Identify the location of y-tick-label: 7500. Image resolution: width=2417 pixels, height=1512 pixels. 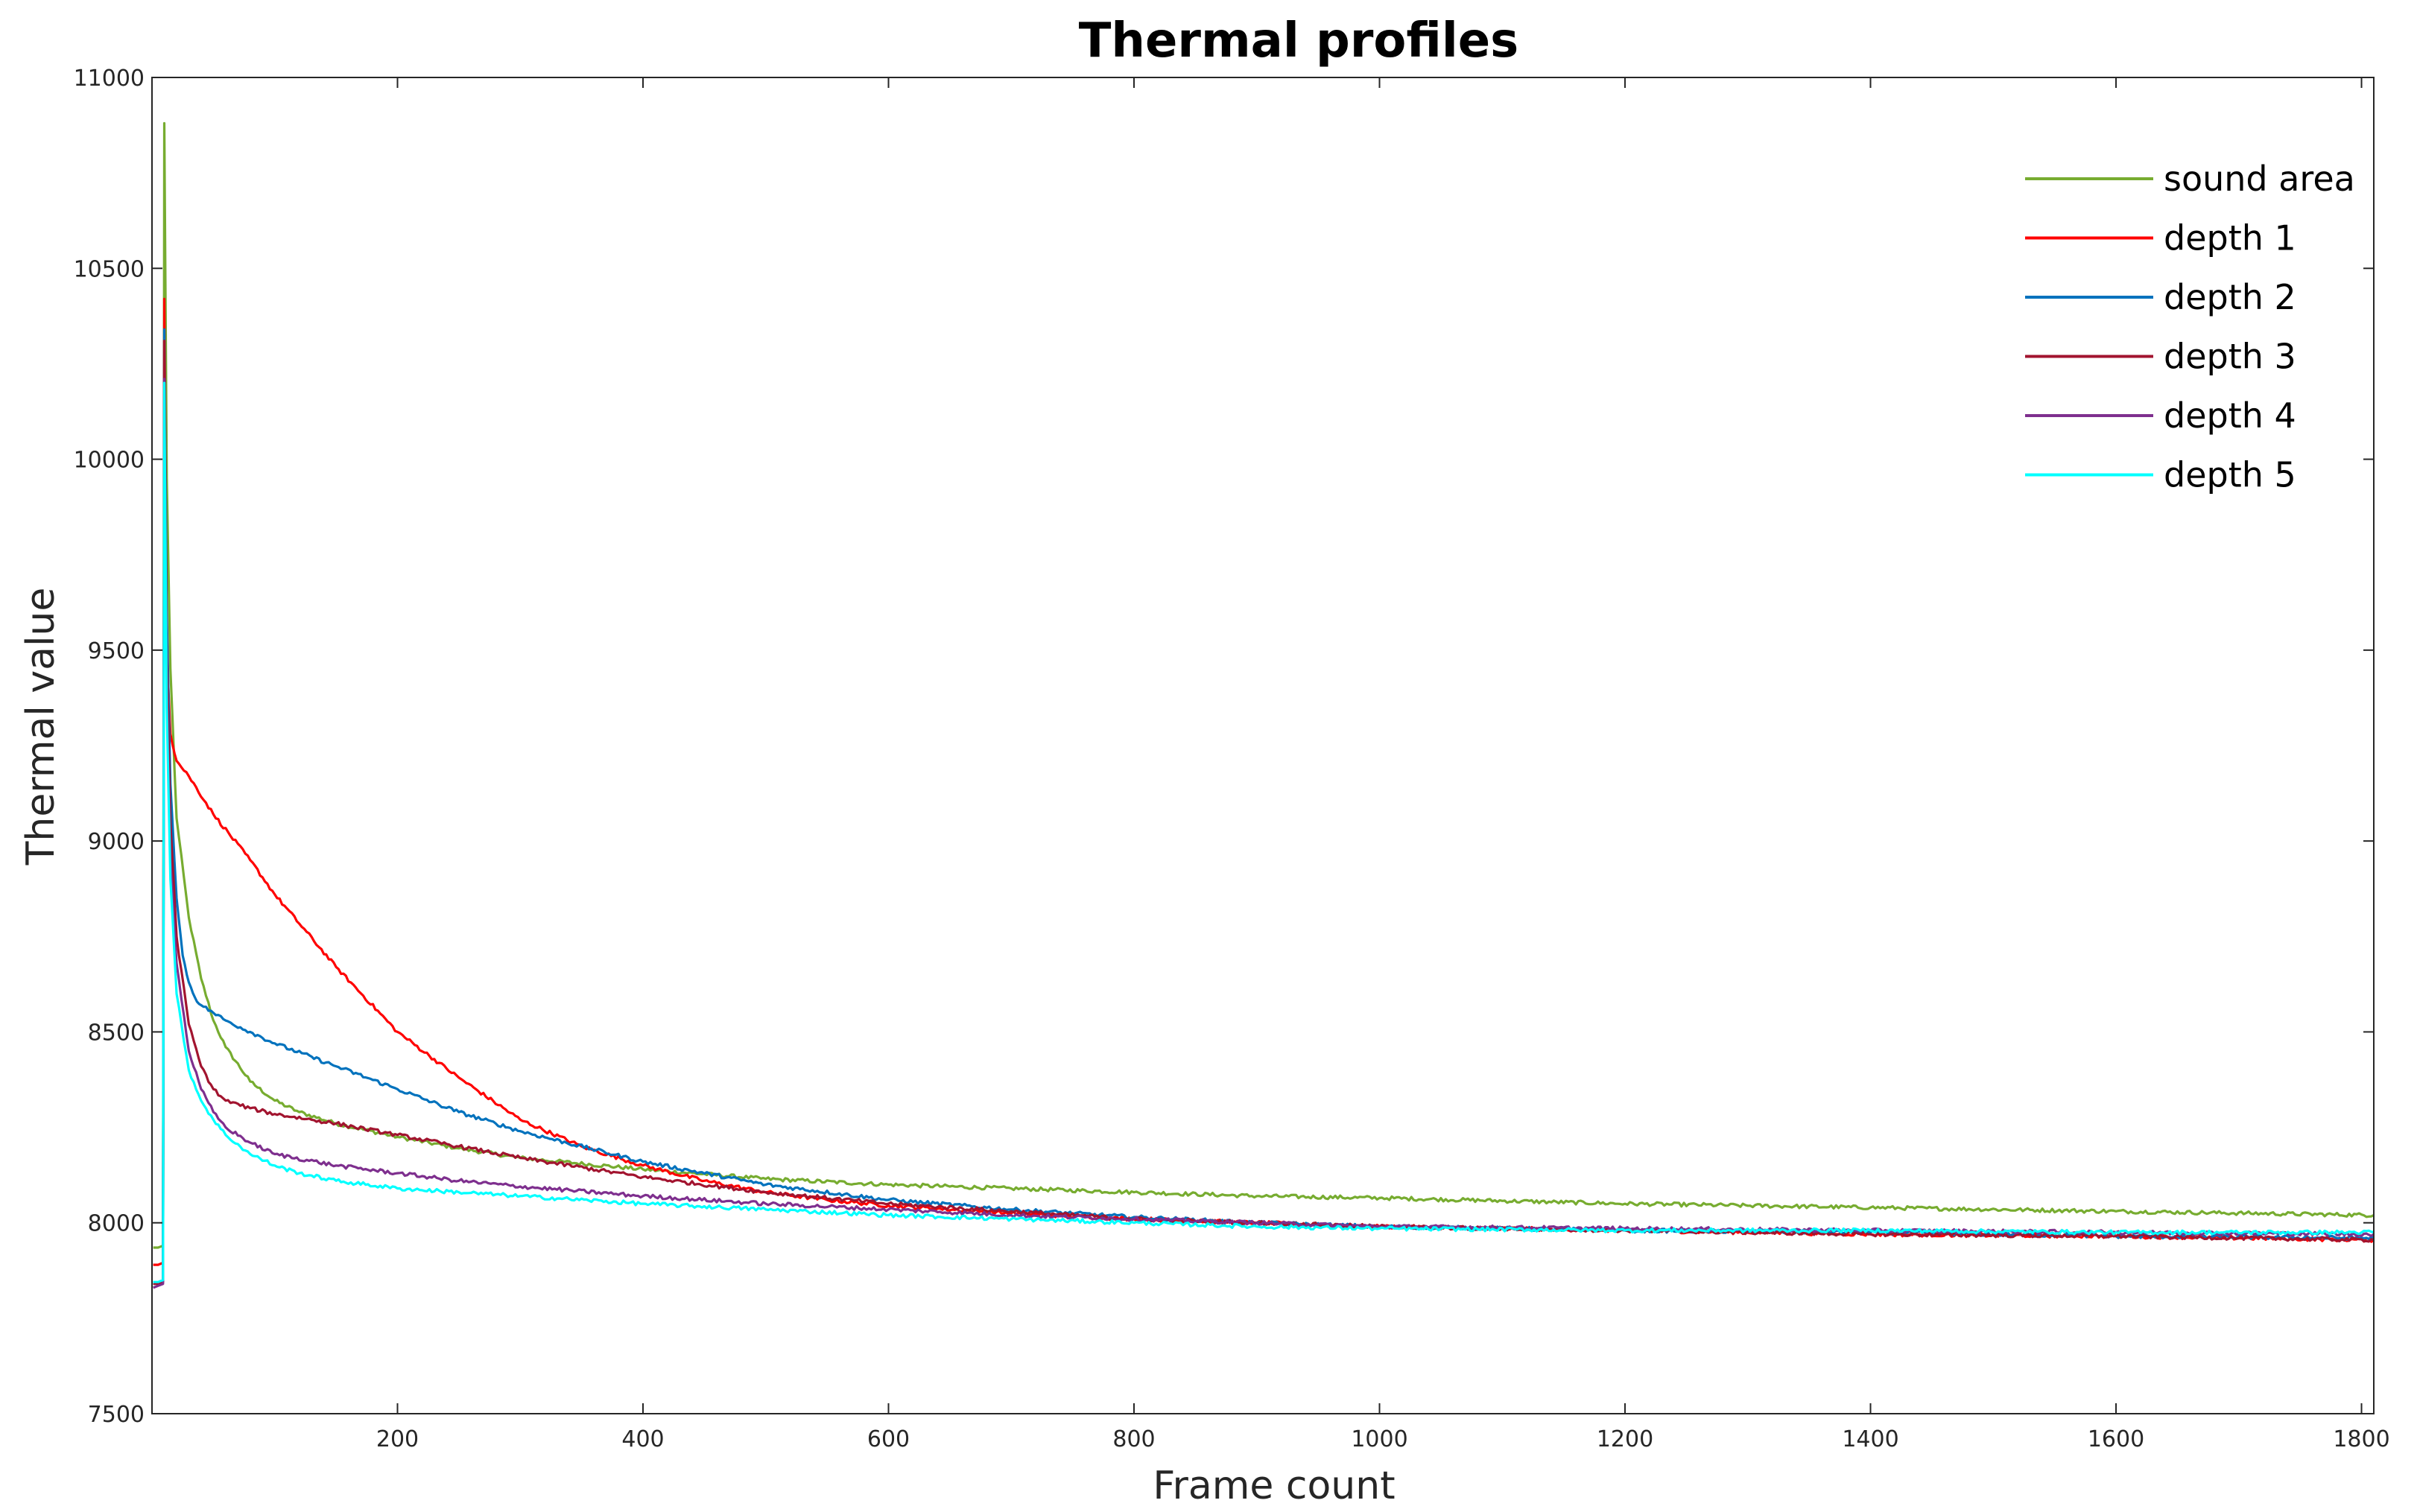
(116, 1415).